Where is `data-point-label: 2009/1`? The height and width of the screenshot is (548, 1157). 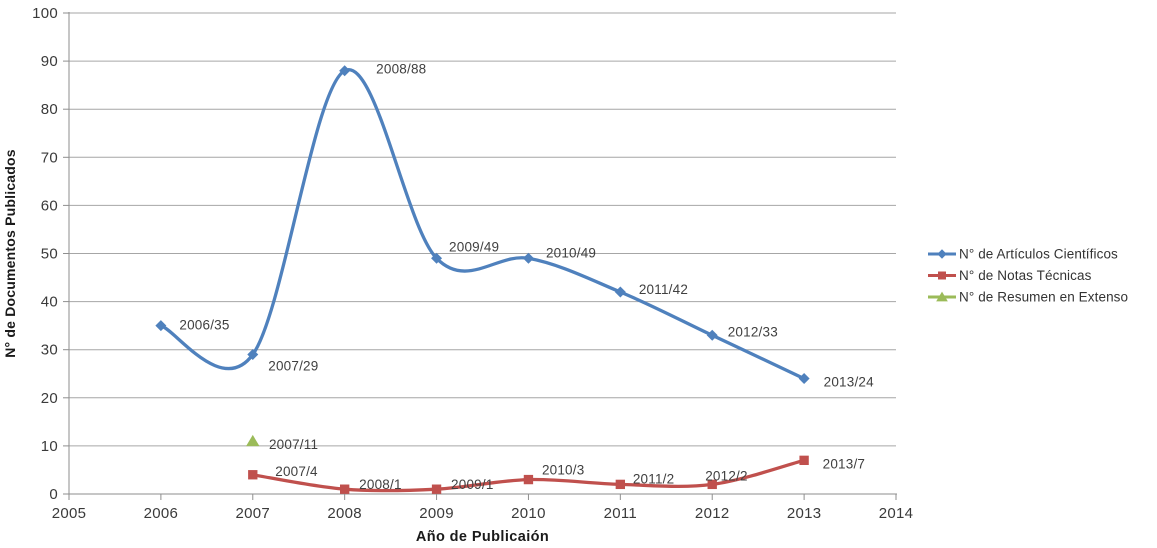 data-point-label: 2009/1 is located at coordinates (472, 484).